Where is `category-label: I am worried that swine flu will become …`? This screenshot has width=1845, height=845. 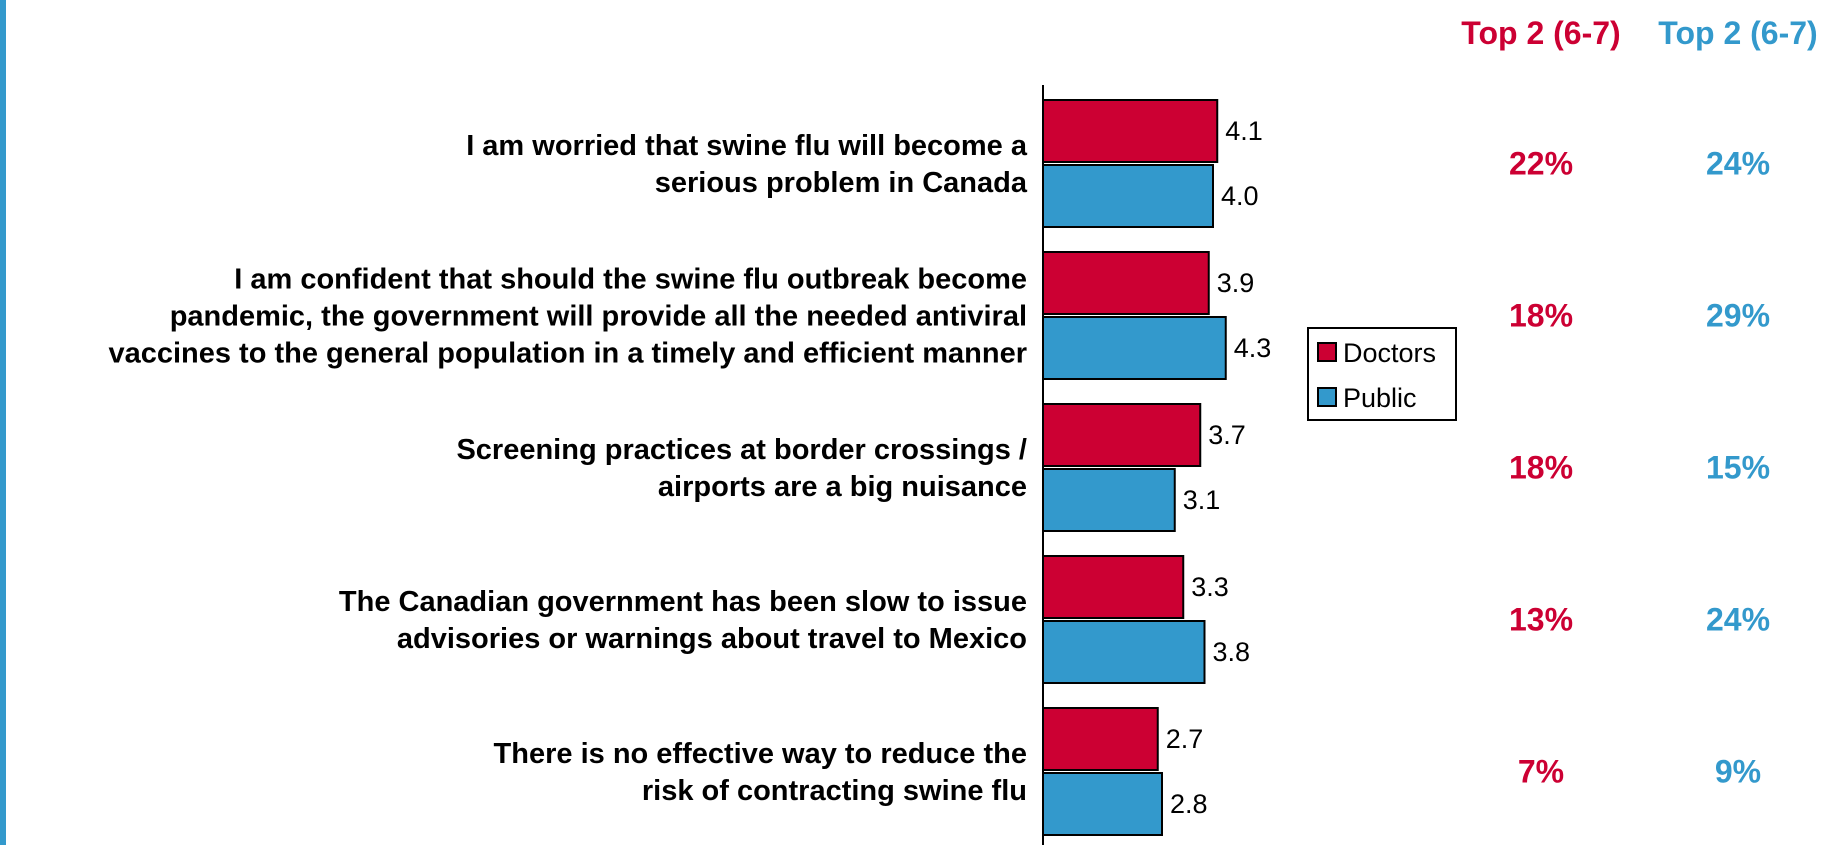 category-label: I am worried that swine flu will become … is located at coordinates (747, 164).